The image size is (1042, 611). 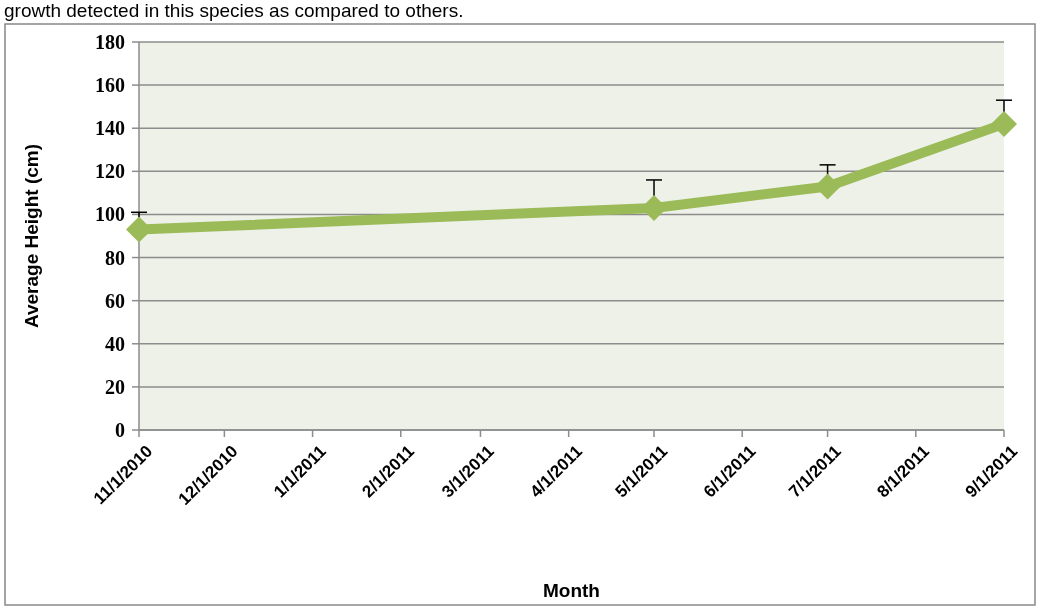 I want to click on y-axis-title: Average Height (cm), so click(x=31, y=236).